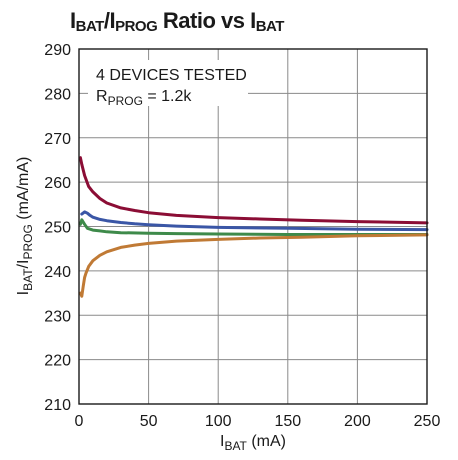 Image resolution: width=458 pixels, height=460 pixels. I want to click on x-tick-label: 250, so click(427, 421).